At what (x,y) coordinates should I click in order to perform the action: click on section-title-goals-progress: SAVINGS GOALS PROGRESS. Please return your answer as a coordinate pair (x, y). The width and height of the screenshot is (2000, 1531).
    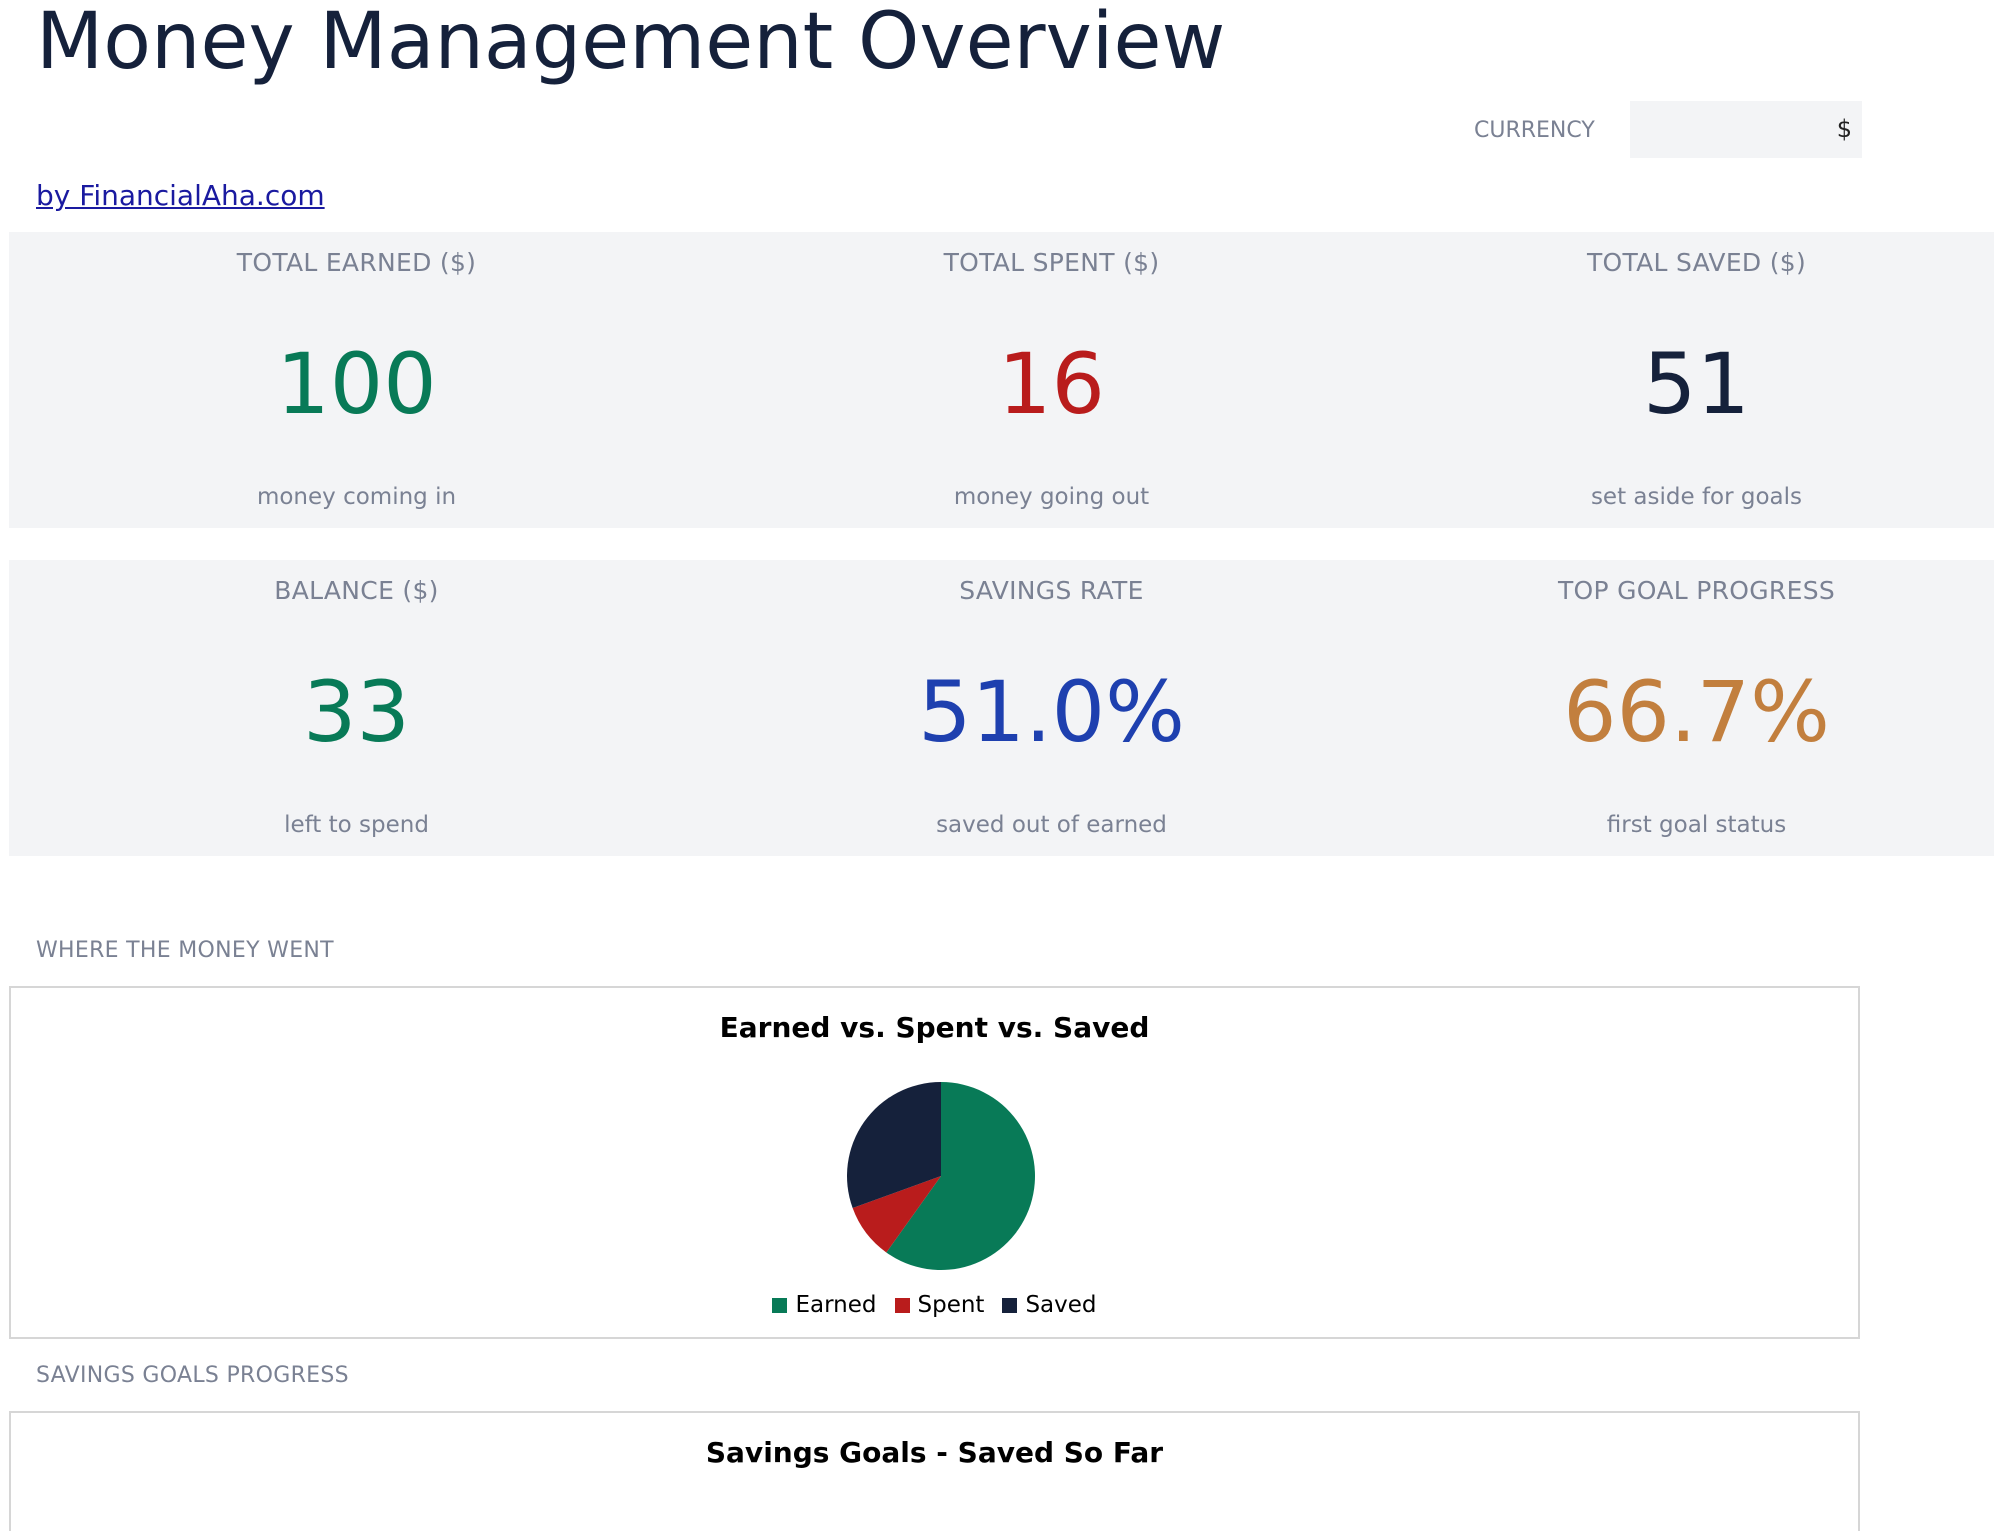
    Looking at the image, I should click on (192, 1375).